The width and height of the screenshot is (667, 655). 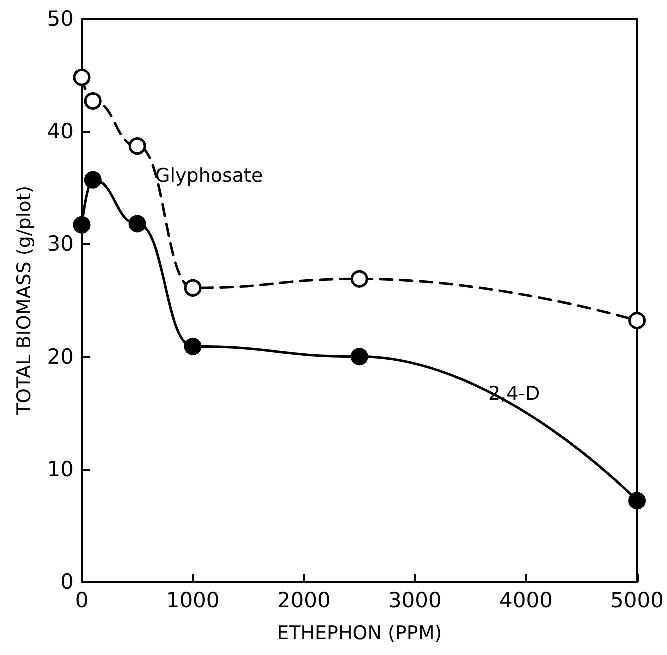 I want to click on y-tick-label: 20, so click(x=60, y=356).